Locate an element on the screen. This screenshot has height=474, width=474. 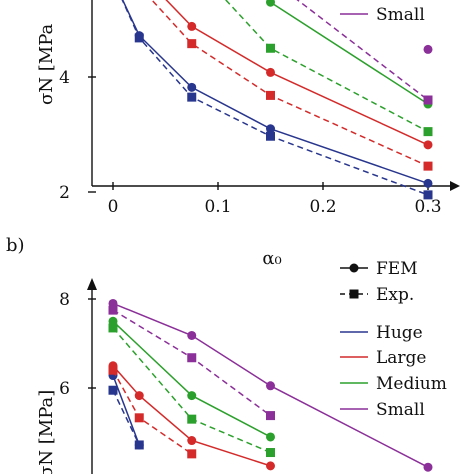
legend-label-huge: Huge is located at coordinates (399, 333).